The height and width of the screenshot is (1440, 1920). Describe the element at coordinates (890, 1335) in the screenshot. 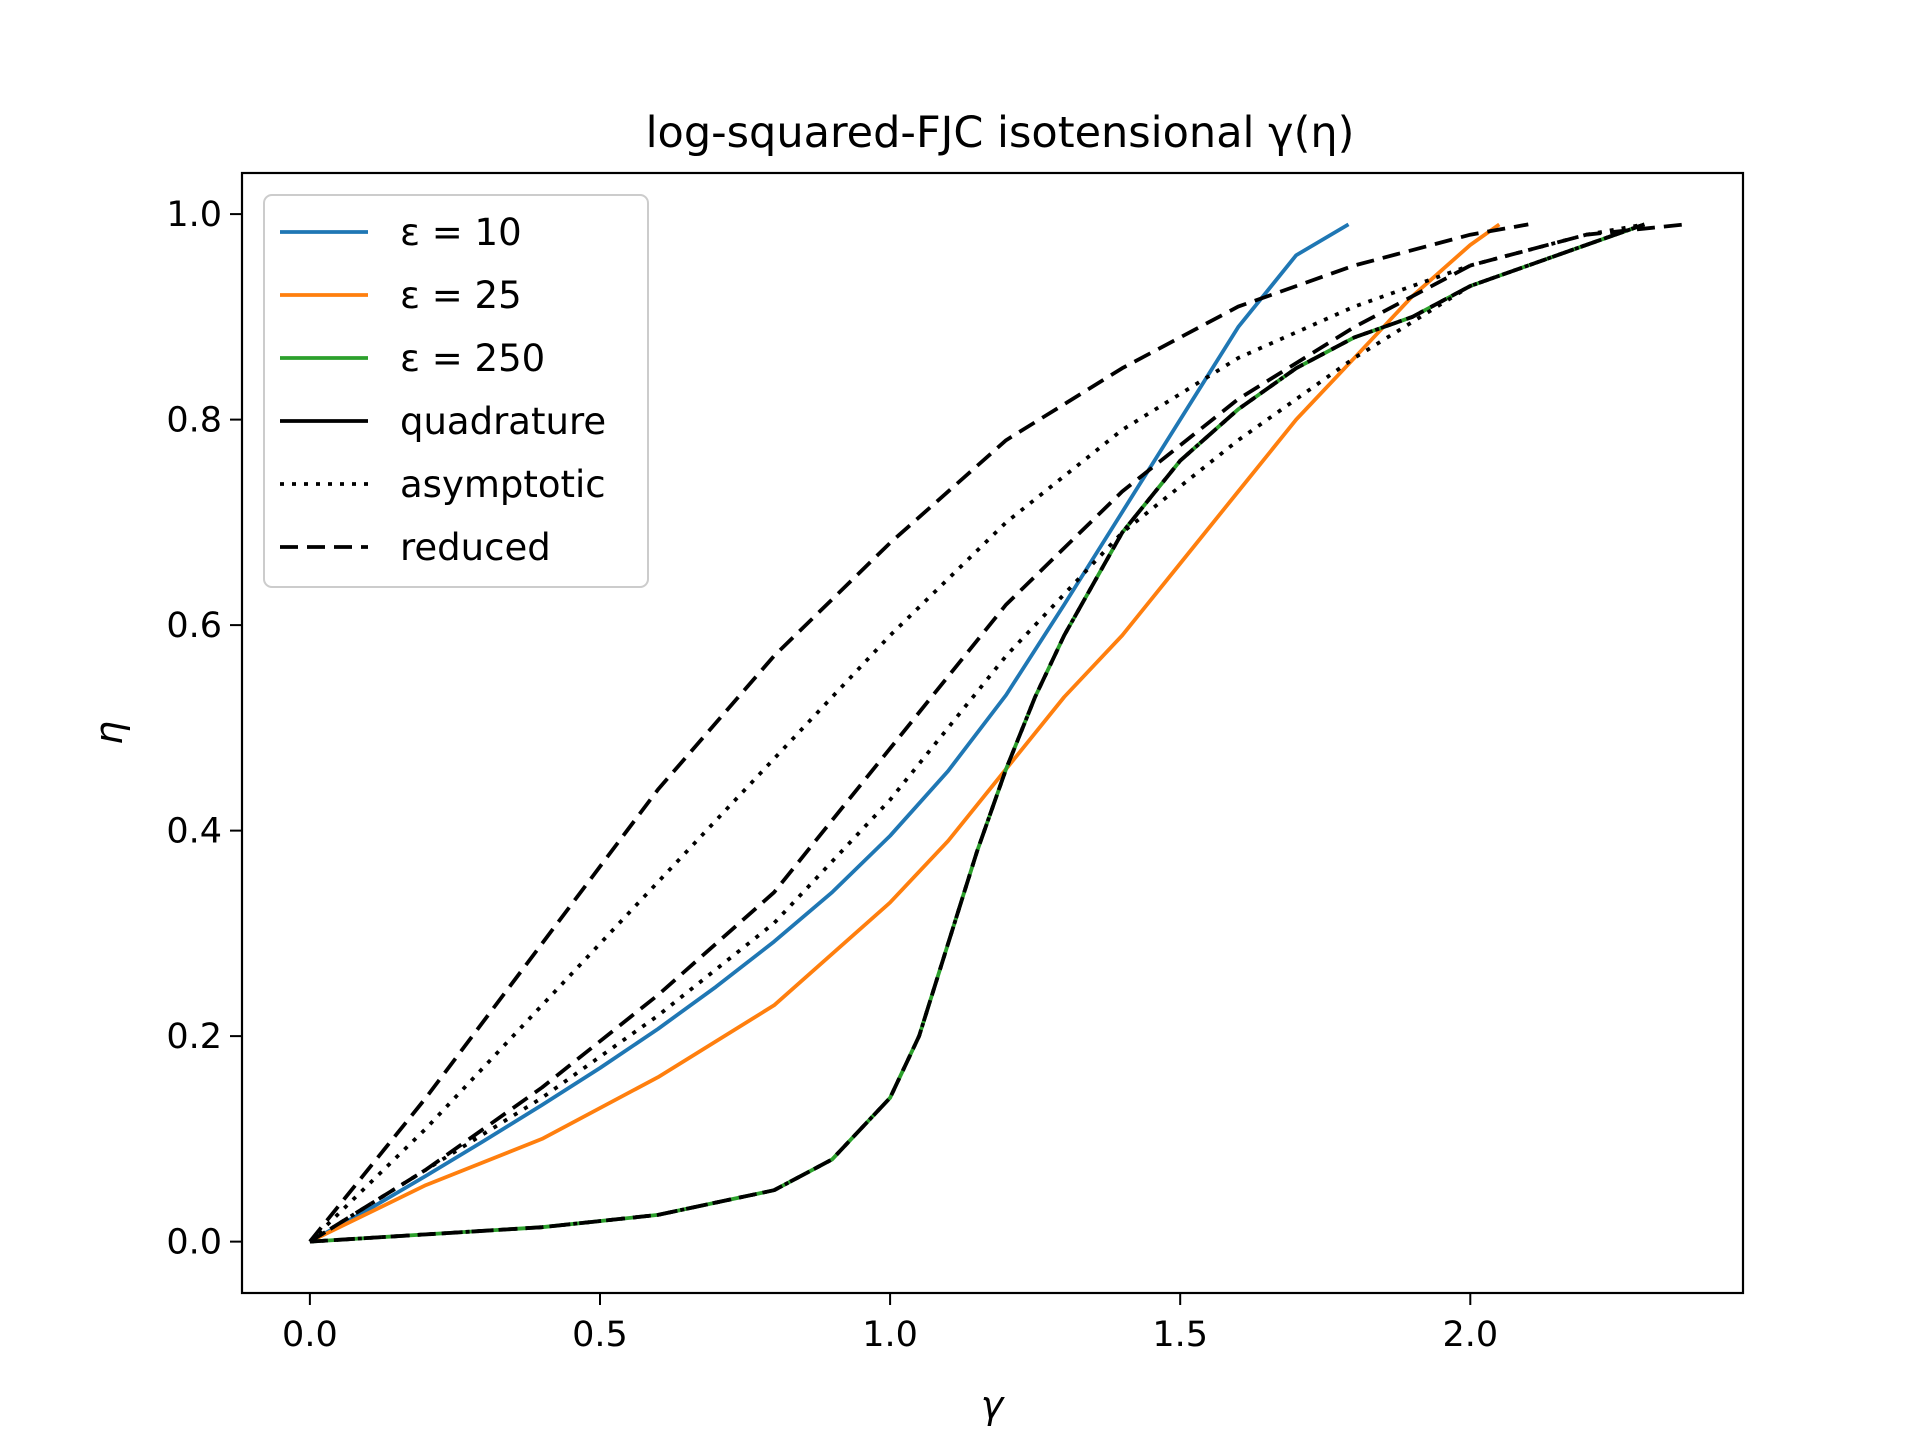

I see `x-tick-label: 1.0` at that location.